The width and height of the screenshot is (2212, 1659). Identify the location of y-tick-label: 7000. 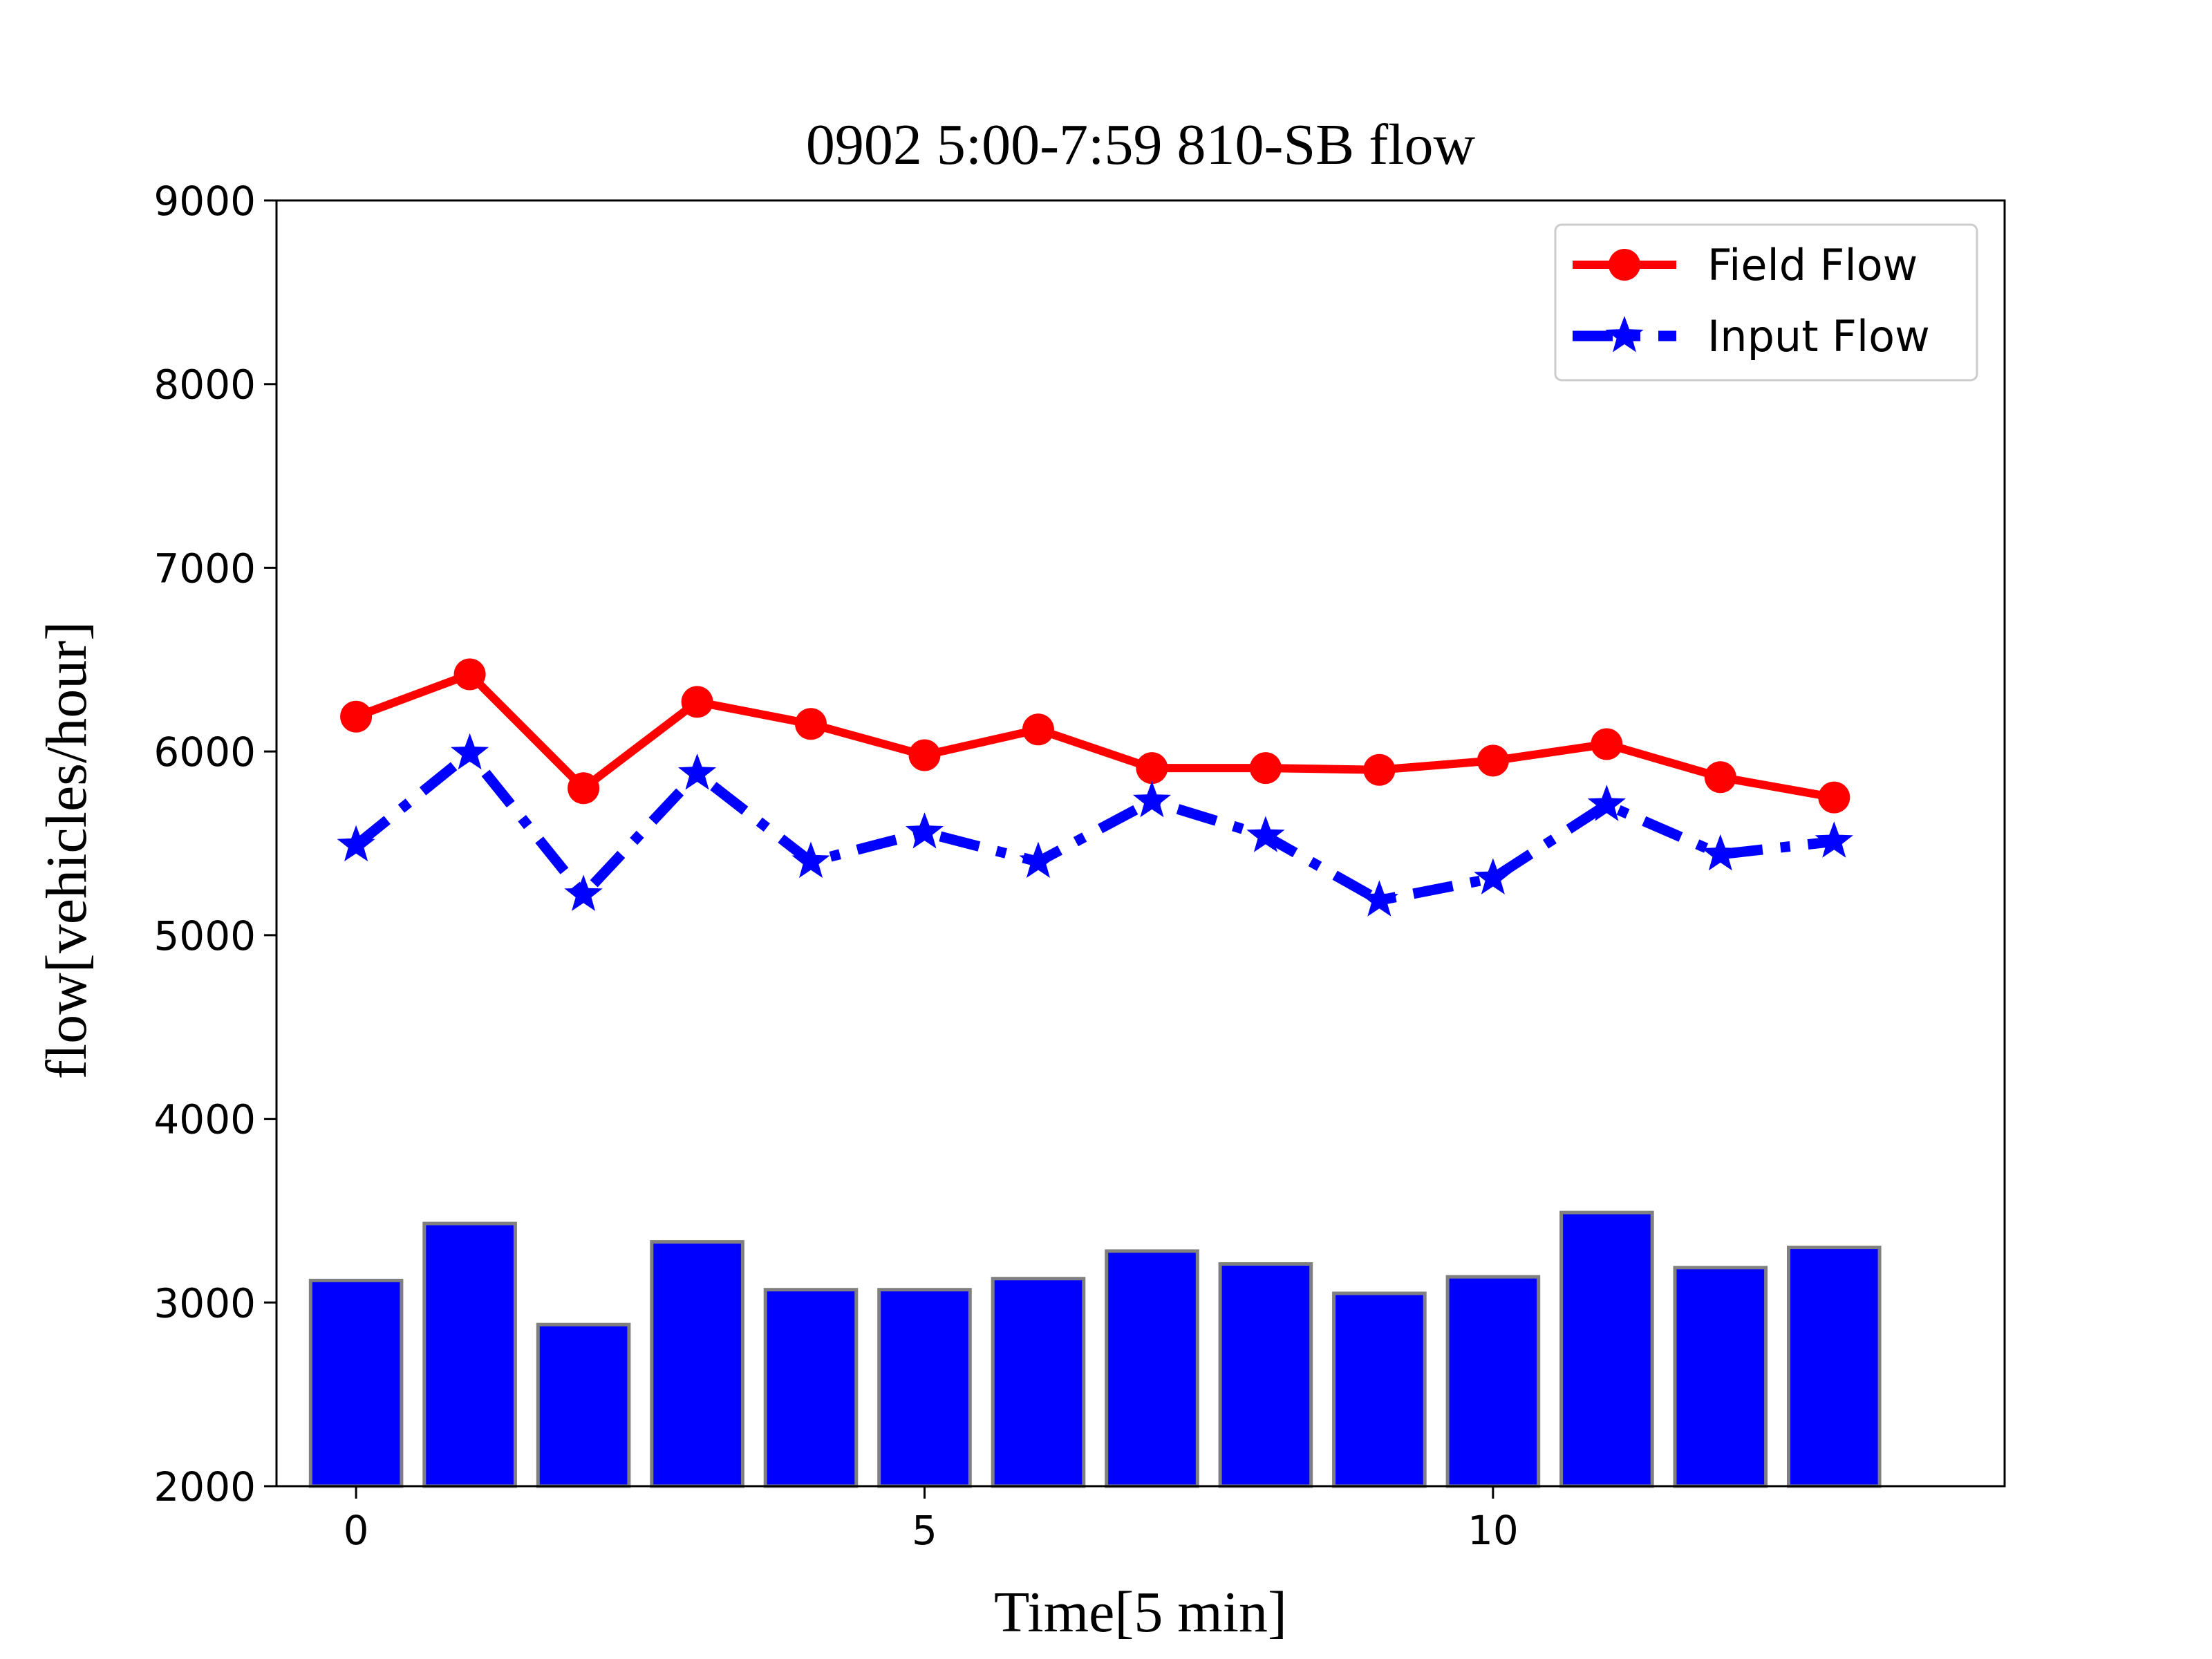
(204, 568).